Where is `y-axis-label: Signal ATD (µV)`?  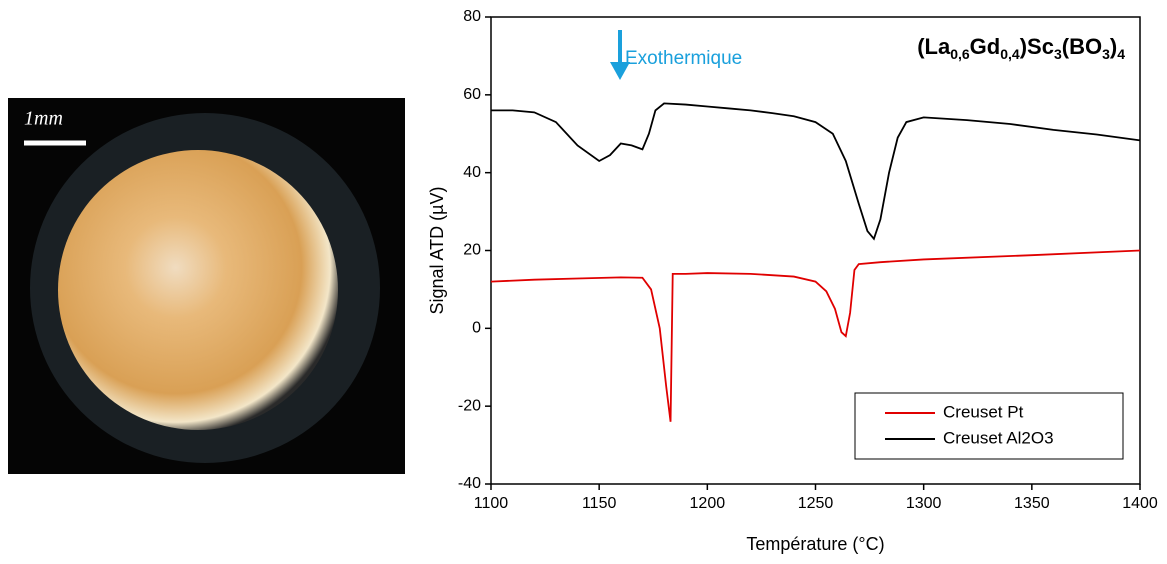 y-axis-label: Signal ATD (µV) is located at coordinates (437, 250).